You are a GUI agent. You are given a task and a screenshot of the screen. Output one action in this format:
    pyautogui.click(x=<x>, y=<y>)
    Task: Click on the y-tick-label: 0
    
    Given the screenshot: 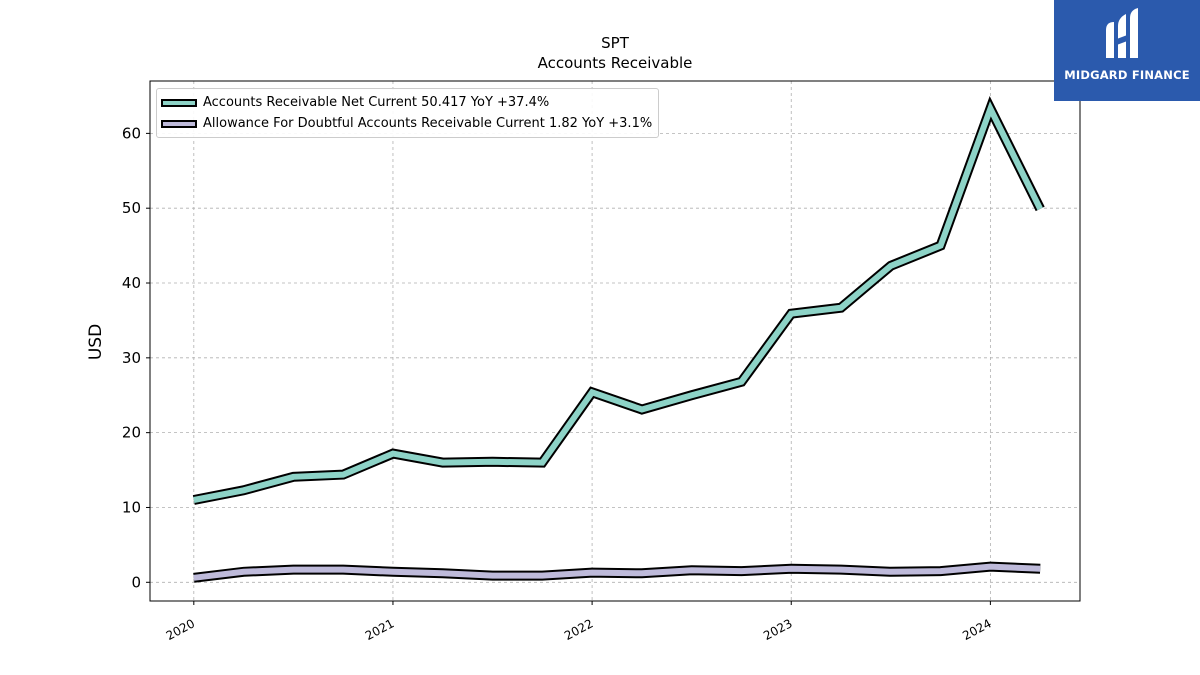 What is the action you would take?
    pyautogui.click(x=136, y=582)
    